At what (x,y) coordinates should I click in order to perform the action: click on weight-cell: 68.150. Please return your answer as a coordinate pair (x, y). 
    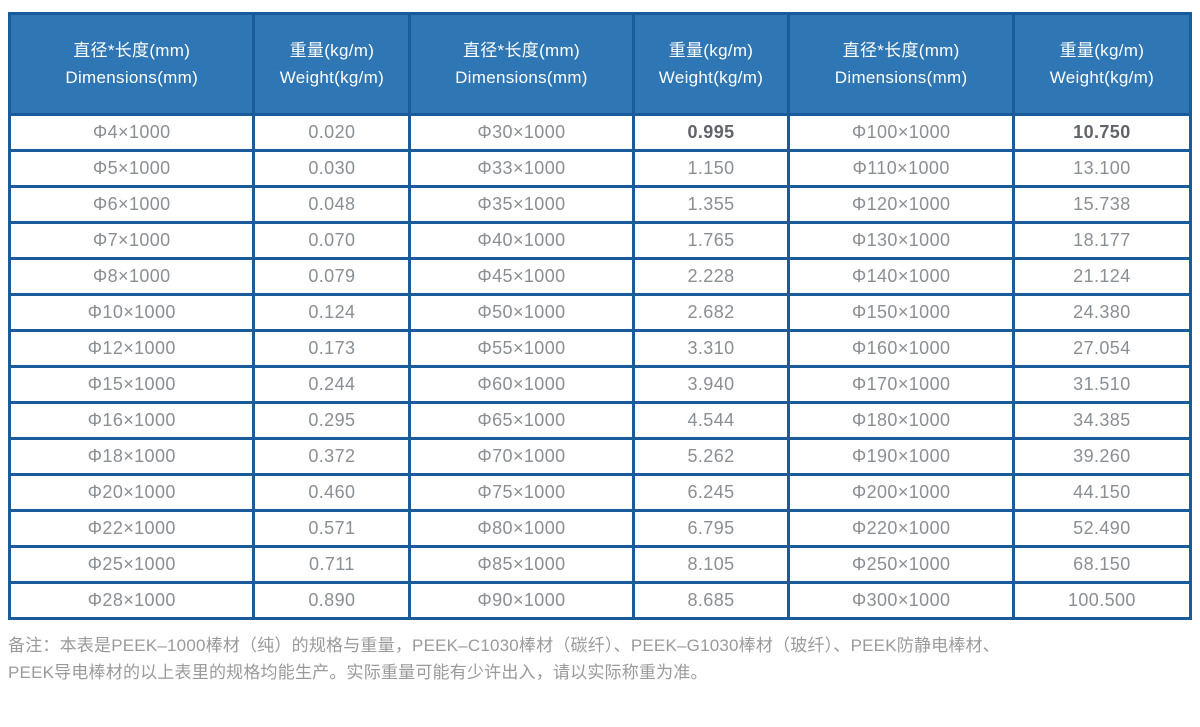
    Looking at the image, I should click on (1102, 564).